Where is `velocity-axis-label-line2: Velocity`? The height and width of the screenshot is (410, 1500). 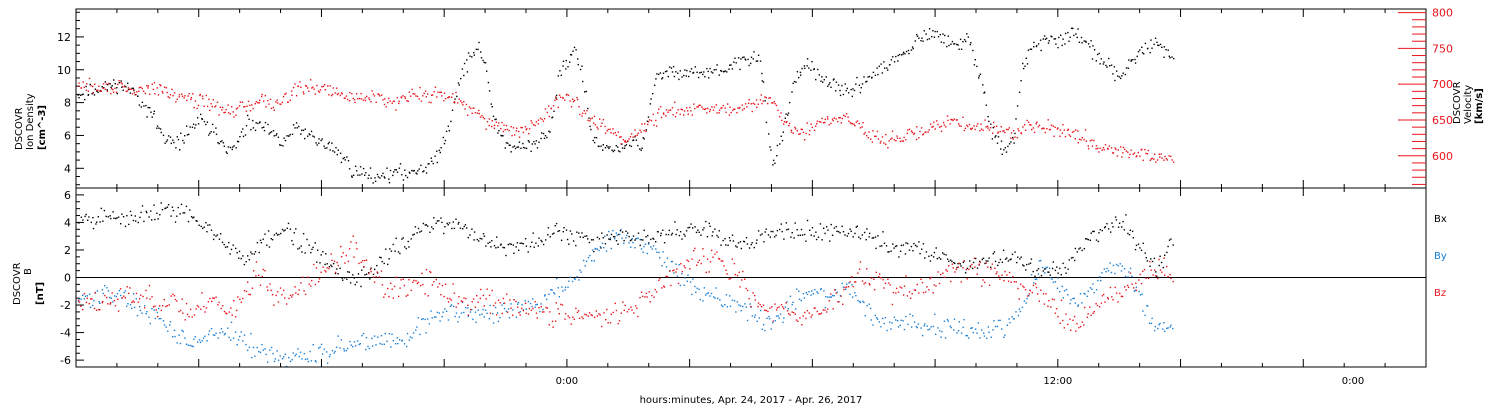 velocity-axis-label-line2: Velocity is located at coordinates (1468, 104).